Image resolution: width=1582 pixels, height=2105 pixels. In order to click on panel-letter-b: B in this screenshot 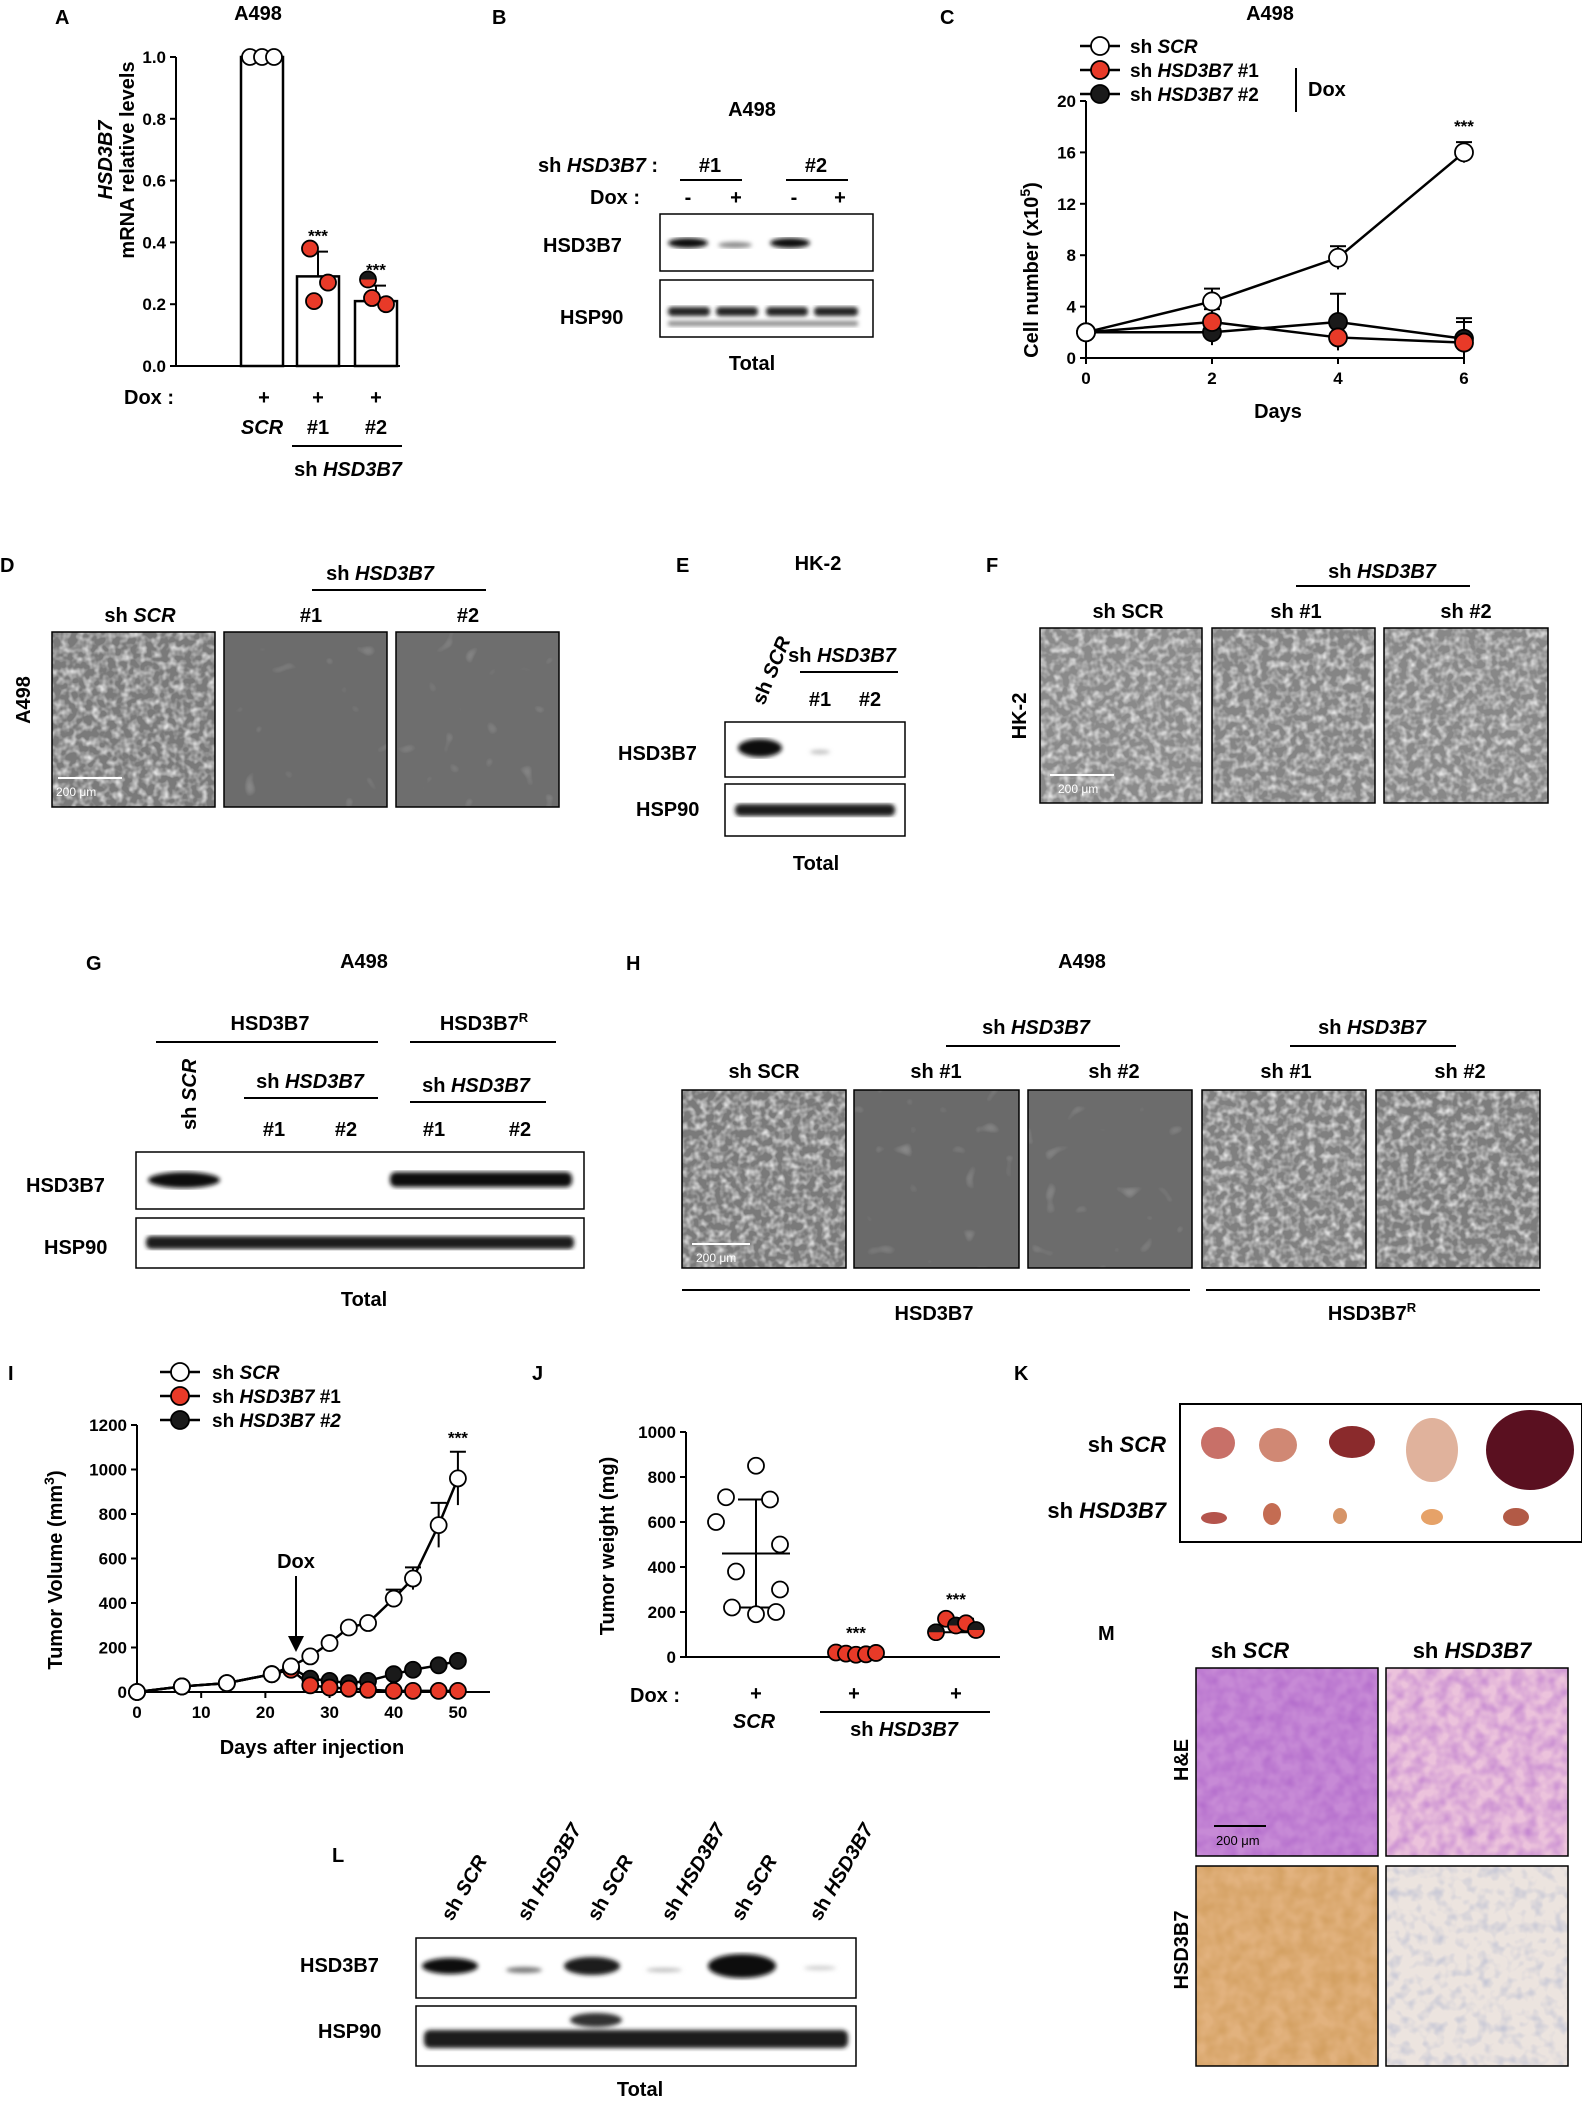, I will do `click(499, 18)`.